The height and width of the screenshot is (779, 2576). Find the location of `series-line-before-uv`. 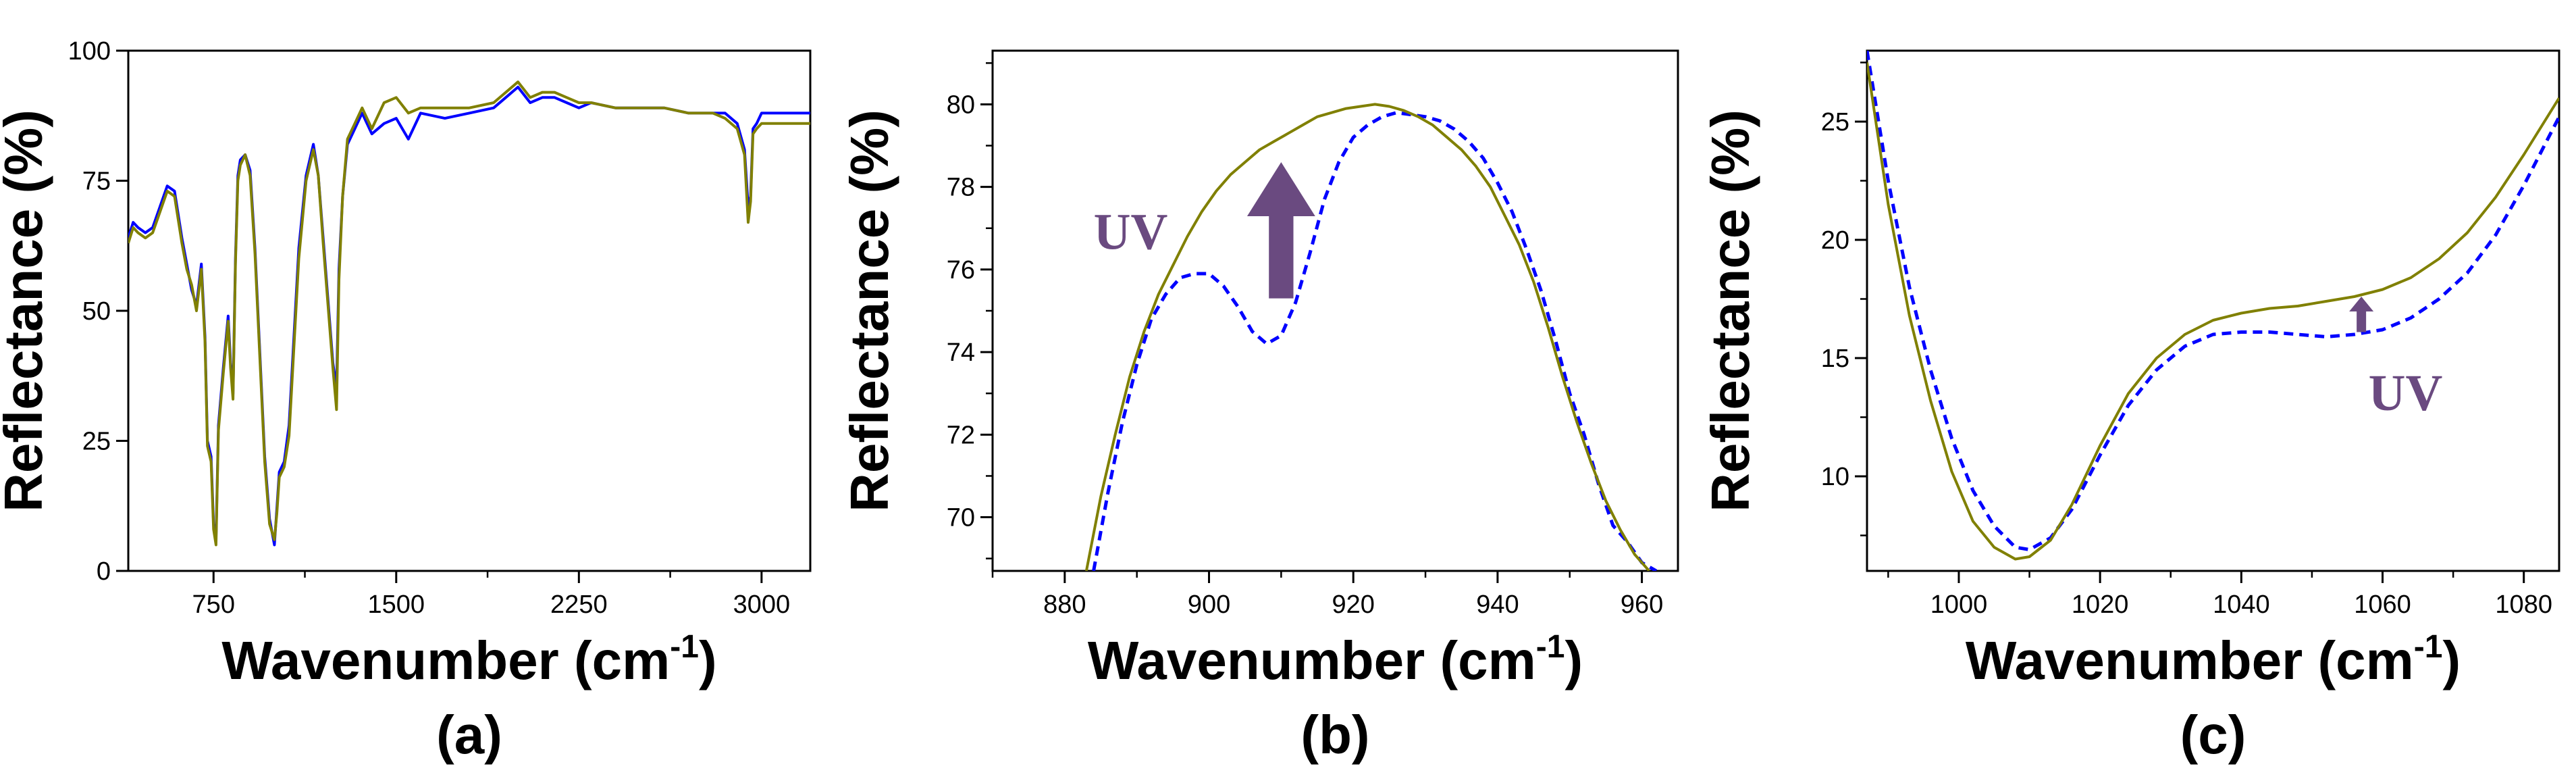

series-line-before-uv is located at coordinates (1375, 341).